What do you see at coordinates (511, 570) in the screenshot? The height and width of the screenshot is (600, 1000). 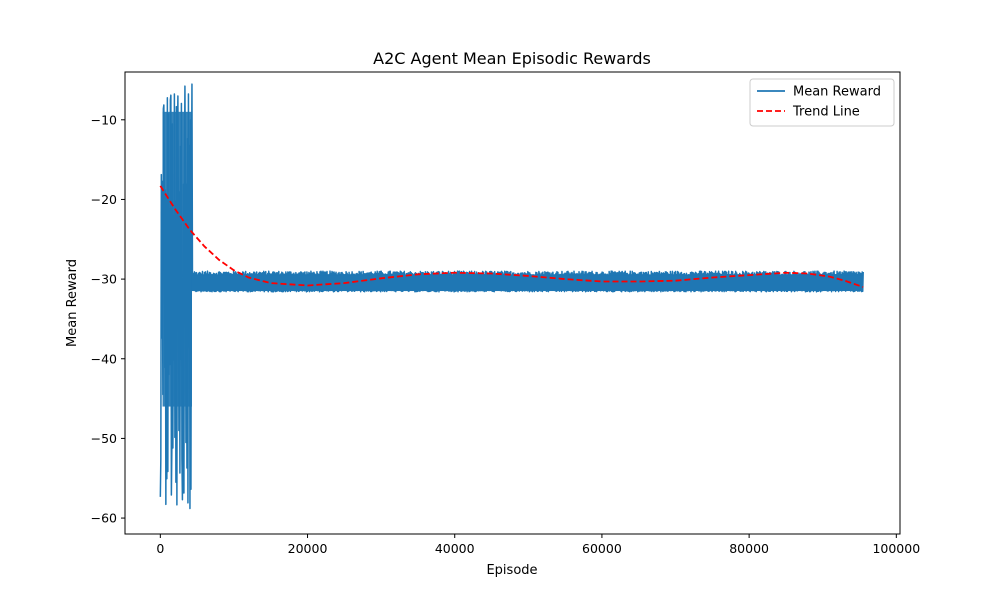 I see `x-axis-label: Episode` at bounding box center [511, 570].